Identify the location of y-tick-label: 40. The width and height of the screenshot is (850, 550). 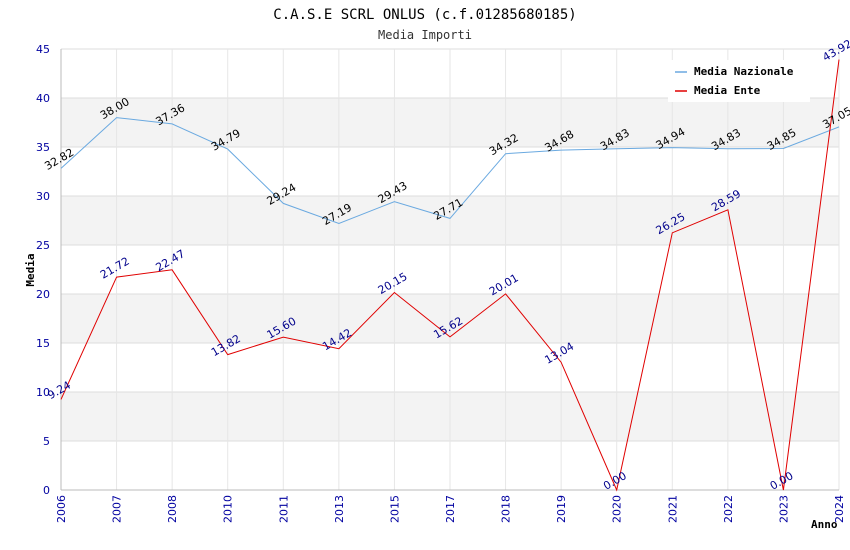
(43, 98).